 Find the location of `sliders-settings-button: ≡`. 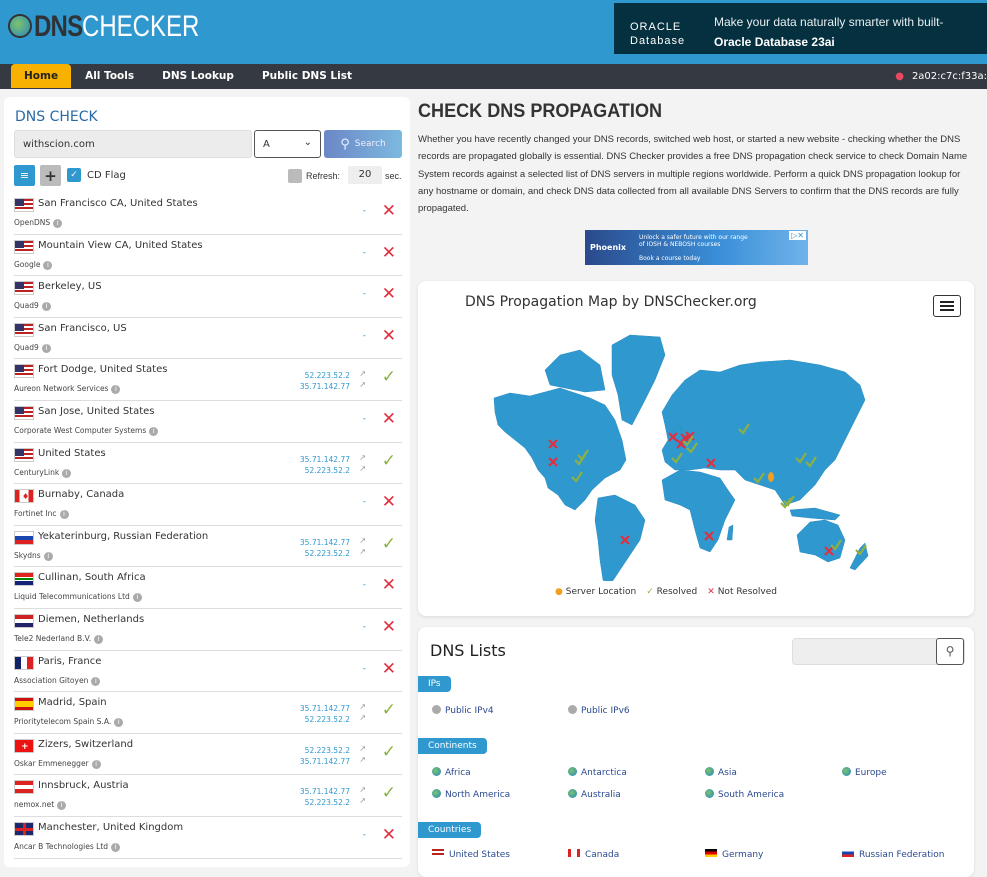

sliders-settings-button: ≡ is located at coordinates (24, 175).